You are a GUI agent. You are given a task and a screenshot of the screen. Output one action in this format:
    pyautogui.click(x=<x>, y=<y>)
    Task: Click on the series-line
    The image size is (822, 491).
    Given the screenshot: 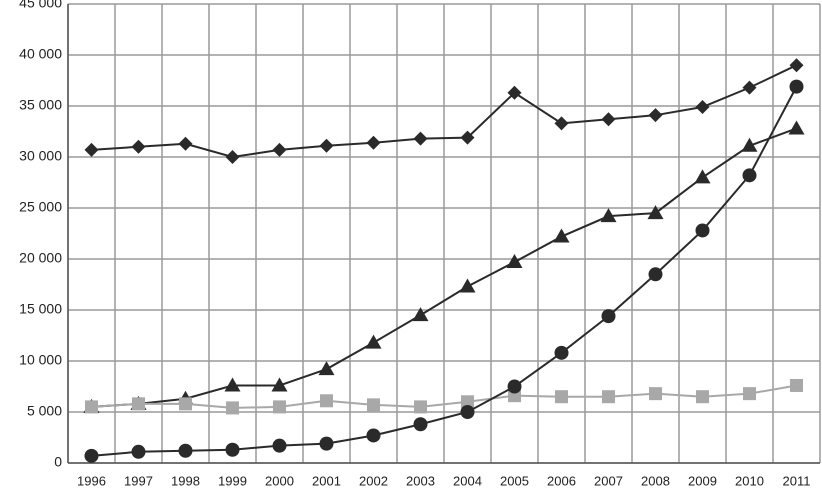 What is the action you would take?
    pyautogui.click(x=444, y=396)
    